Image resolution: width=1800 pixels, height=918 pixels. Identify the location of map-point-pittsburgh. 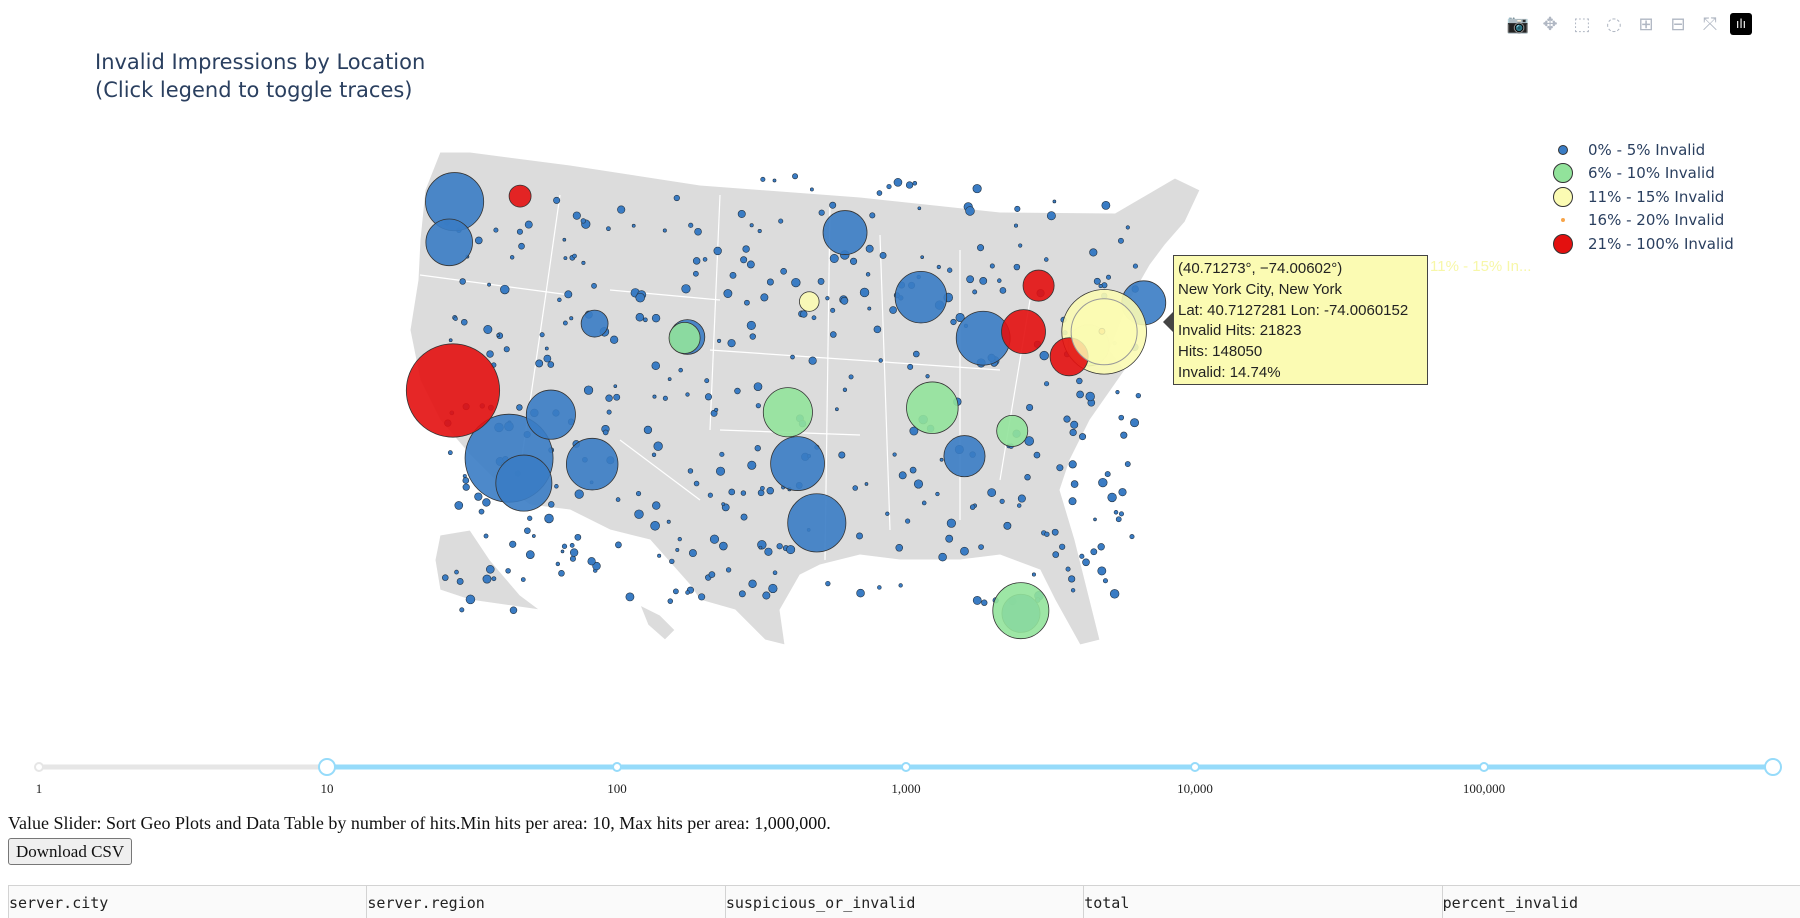
(1023, 332).